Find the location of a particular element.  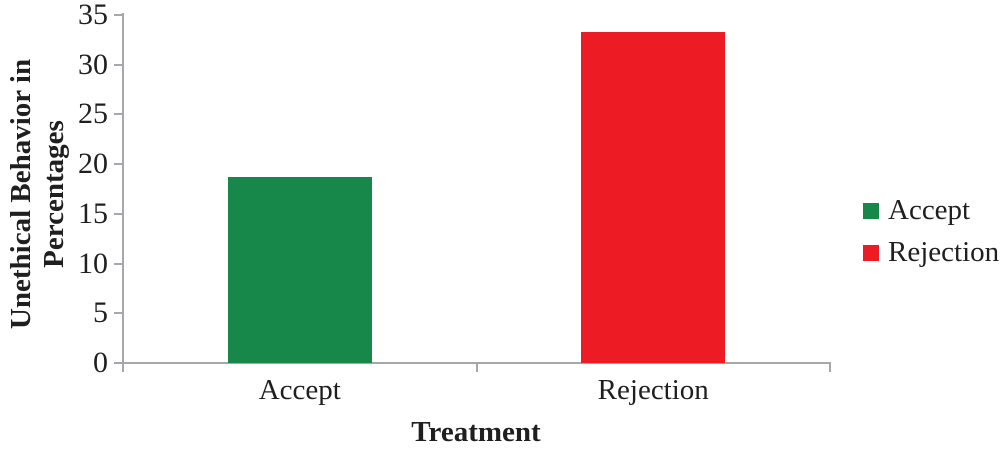

bar-accept is located at coordinates (299, 270).